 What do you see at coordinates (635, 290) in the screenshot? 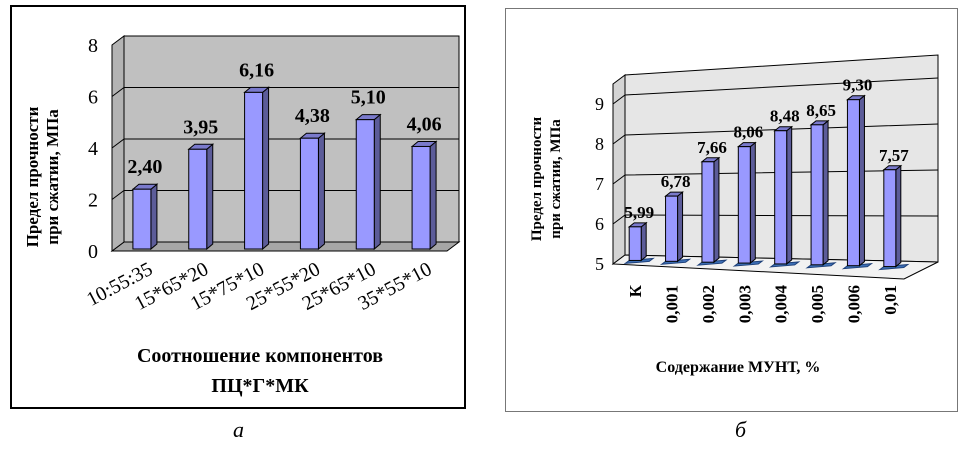
I see `chart-b-category-label: К` at bounding box center [635, 290].